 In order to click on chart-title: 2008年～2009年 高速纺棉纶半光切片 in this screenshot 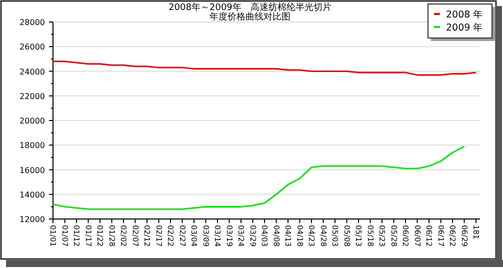, I will do `click(250, 7)`.